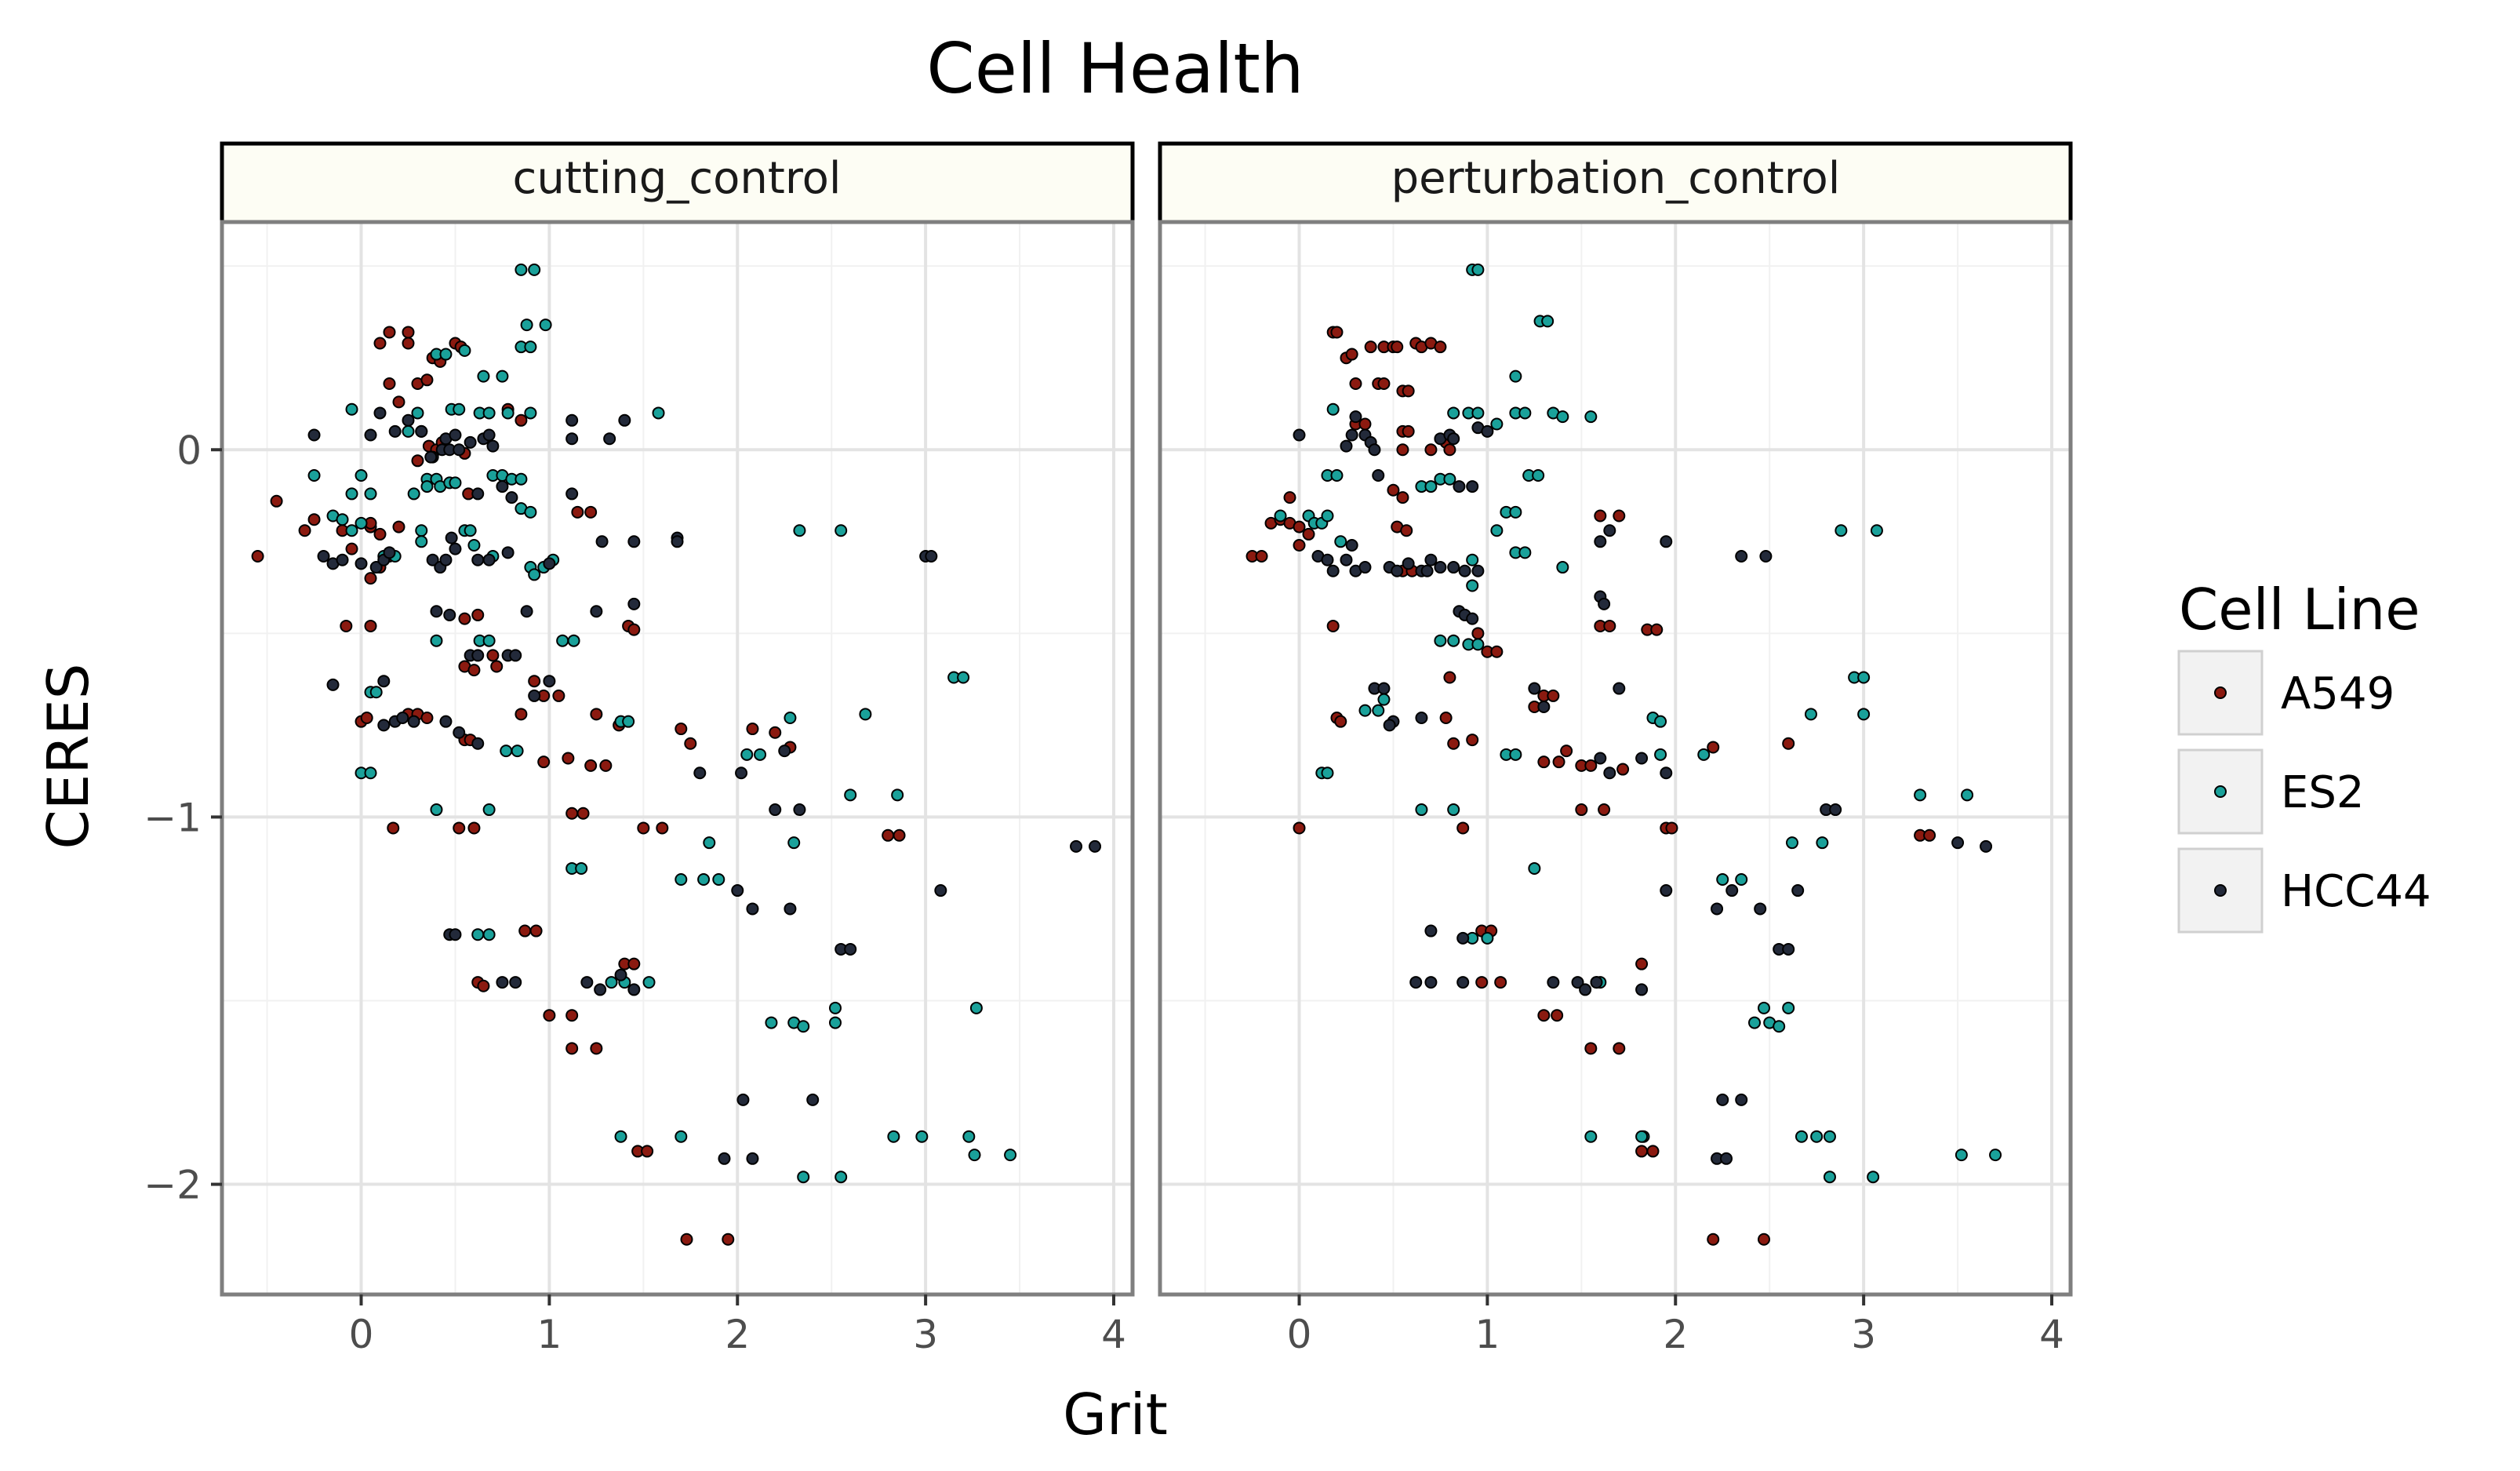  What do you see at coordinates (173, 1185) in the screenshot?
I see `y-tick-label: −2` at bounding box center [173, 1185].